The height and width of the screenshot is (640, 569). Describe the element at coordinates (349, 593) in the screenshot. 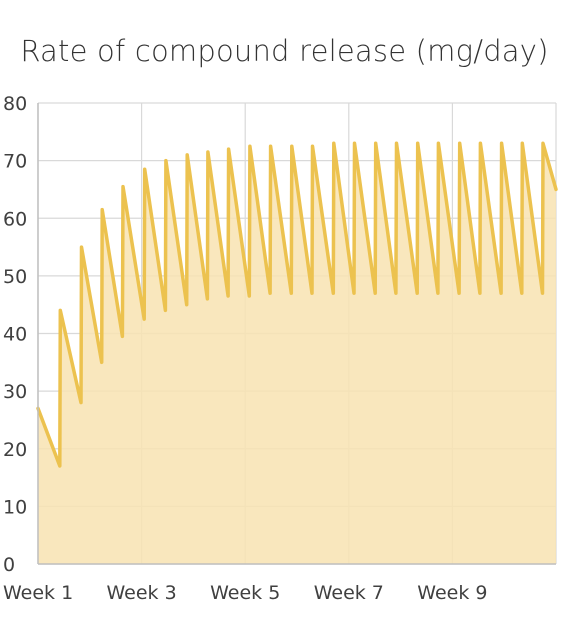

I see `x-tick-label: Week 7` at that location.